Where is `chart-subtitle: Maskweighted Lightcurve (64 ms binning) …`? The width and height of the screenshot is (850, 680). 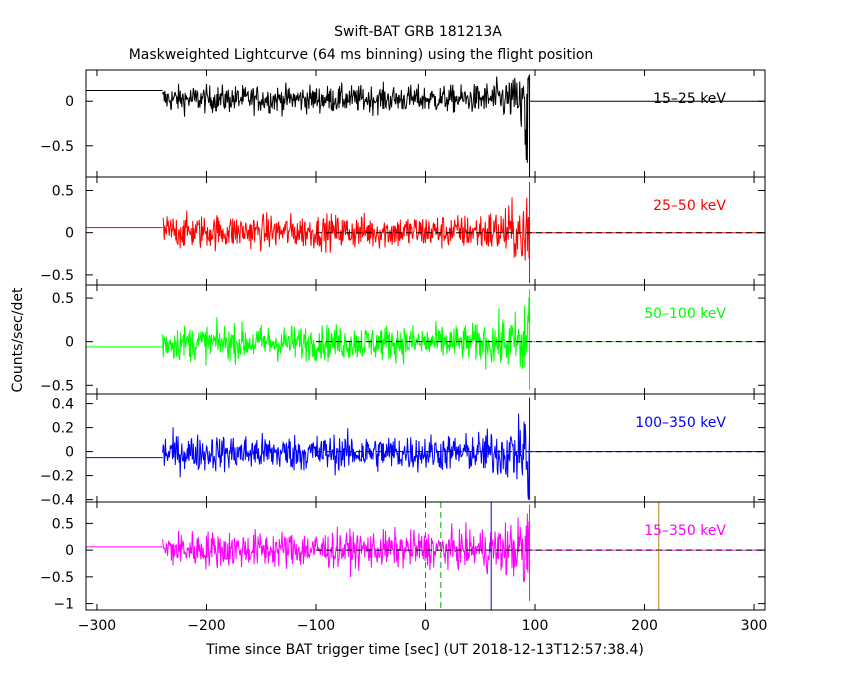
chart-subtitle: Maskweighted Lightcurve (64 ms binning) … is located at coordinates (361, 55).